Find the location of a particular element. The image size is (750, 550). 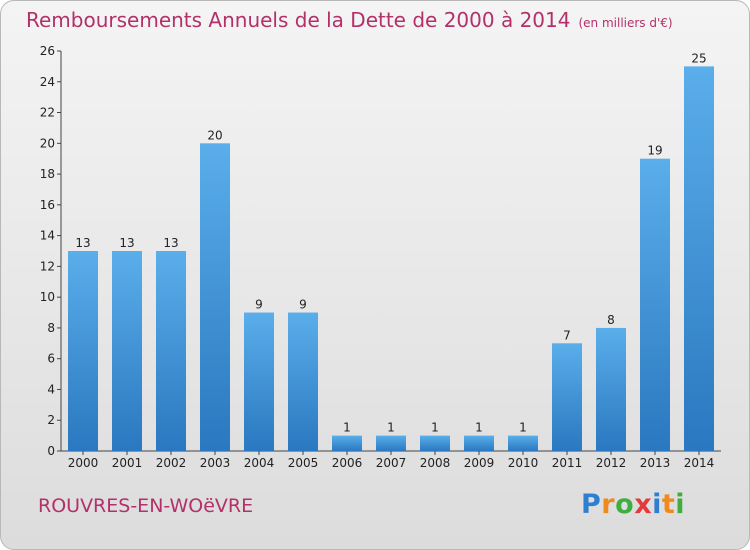

y-tick-label: 16 is located at coordinates (47, 205).